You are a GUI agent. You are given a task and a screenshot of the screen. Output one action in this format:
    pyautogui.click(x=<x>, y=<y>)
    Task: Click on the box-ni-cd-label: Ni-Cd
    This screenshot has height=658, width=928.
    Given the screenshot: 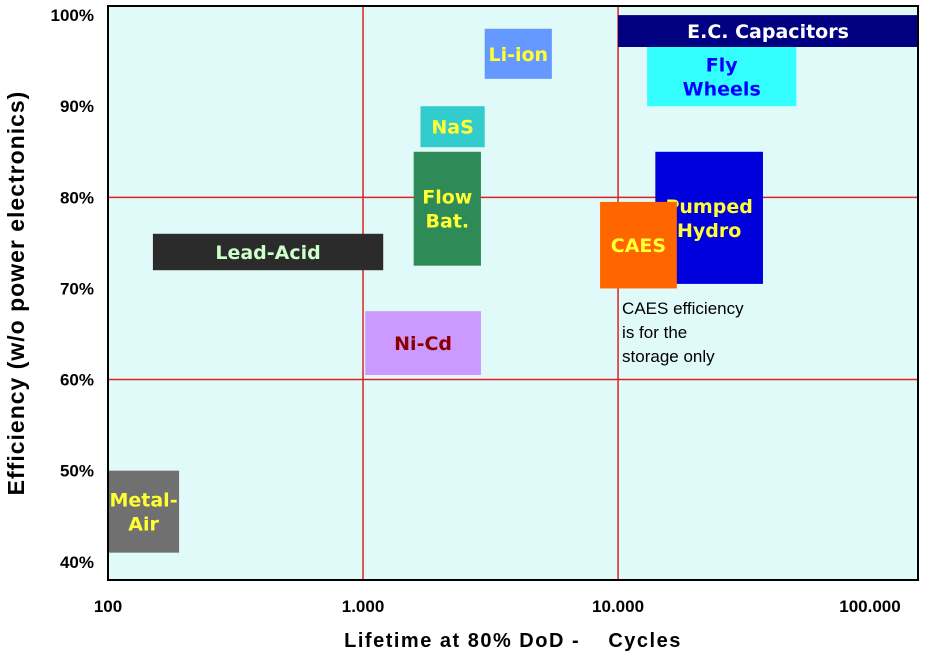 What is the action you would take?
    pyautogui.click(x=423, y=344)
    